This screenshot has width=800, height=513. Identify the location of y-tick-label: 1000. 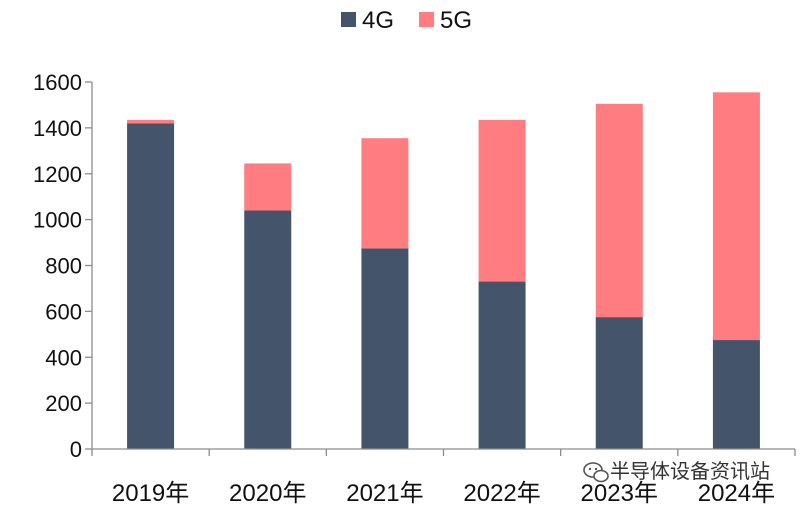
(57, 220).